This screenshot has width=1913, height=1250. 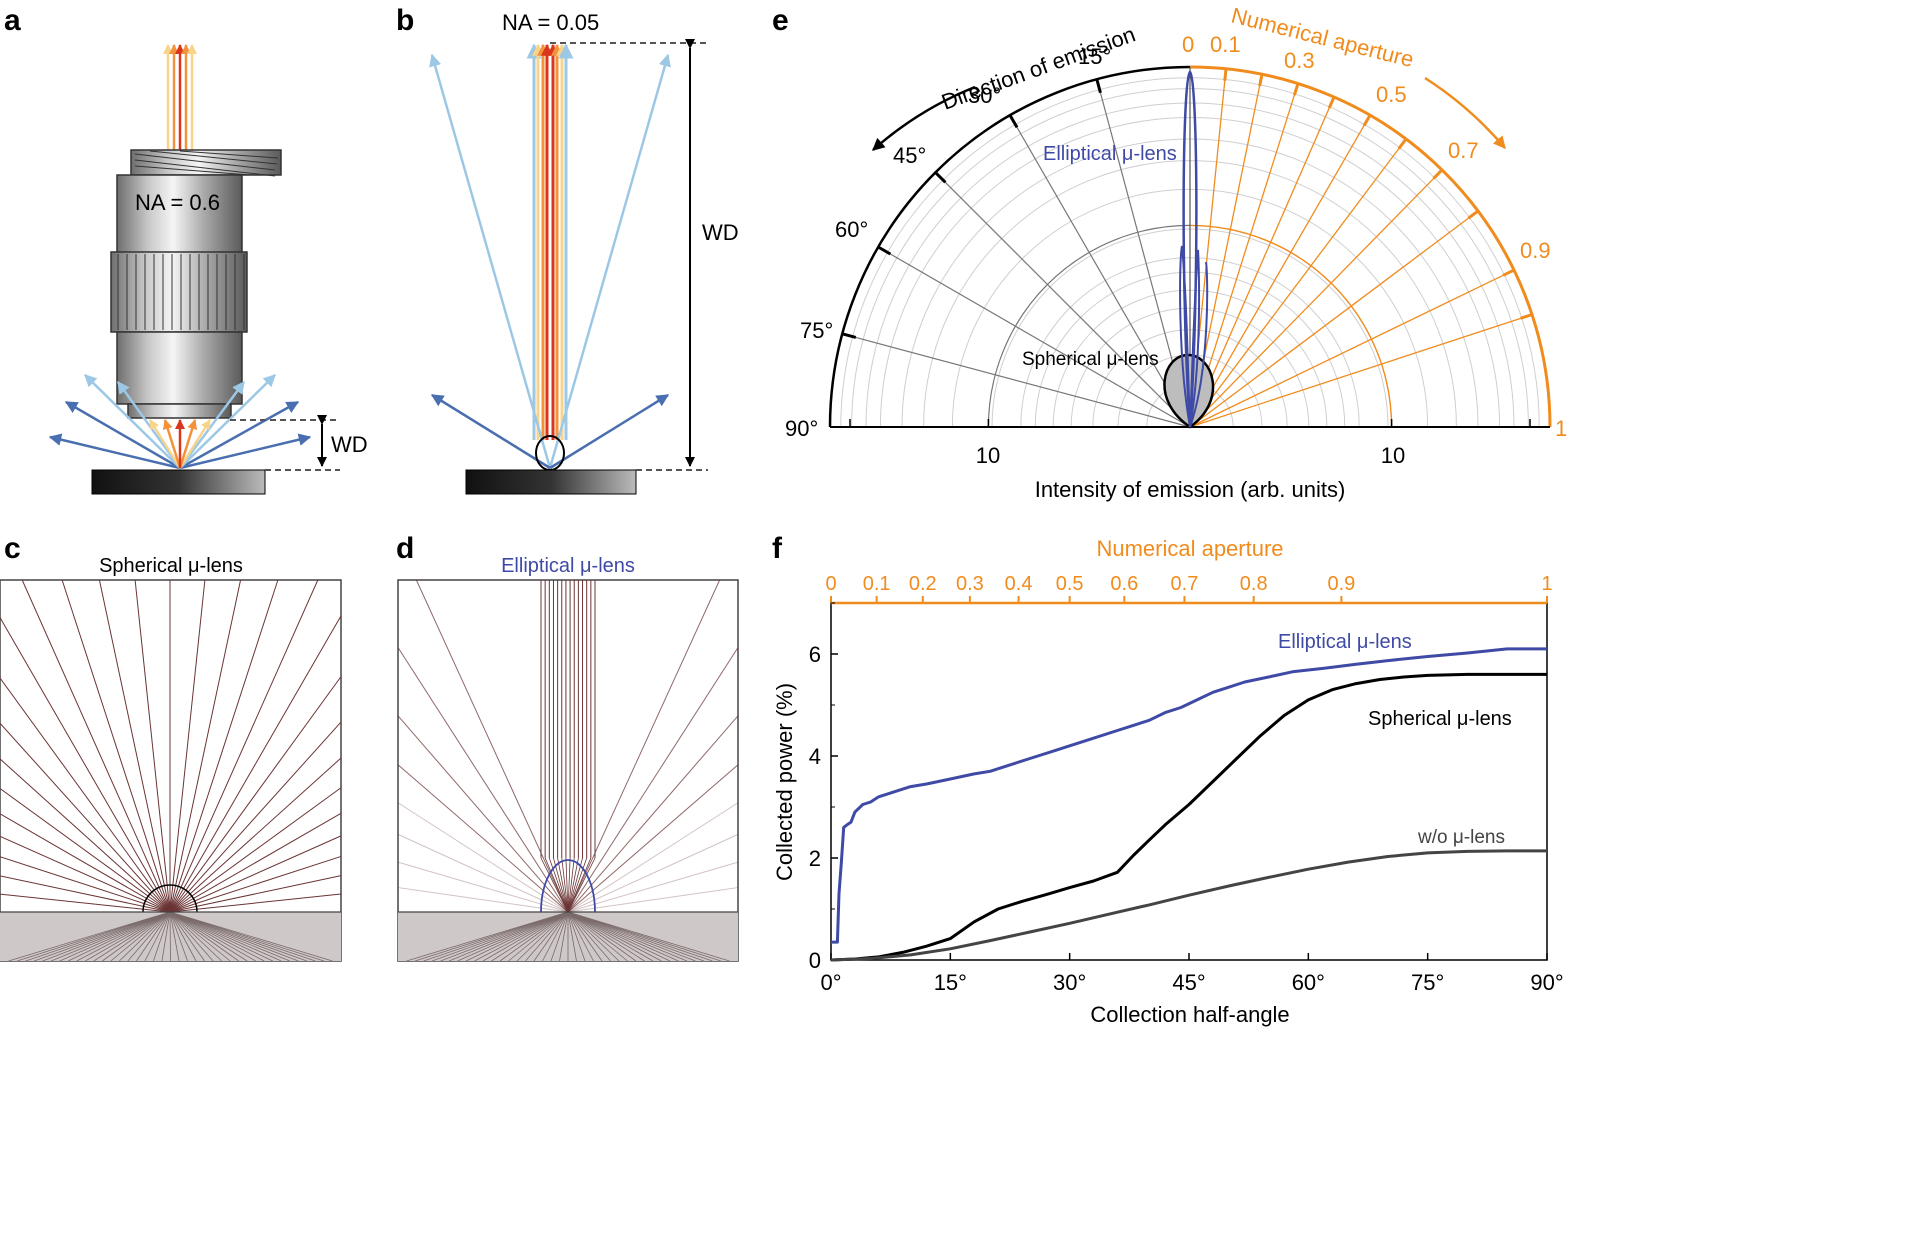 I want to click on e-outer-arc-right, so click(x=1370, y=246).